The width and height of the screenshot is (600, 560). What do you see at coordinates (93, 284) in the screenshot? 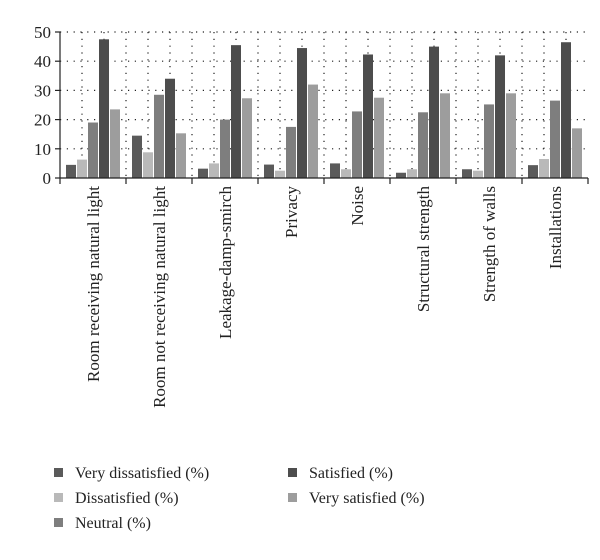
I see `x-category-label: Room receiving natural light` at bounding box center [93, 284].